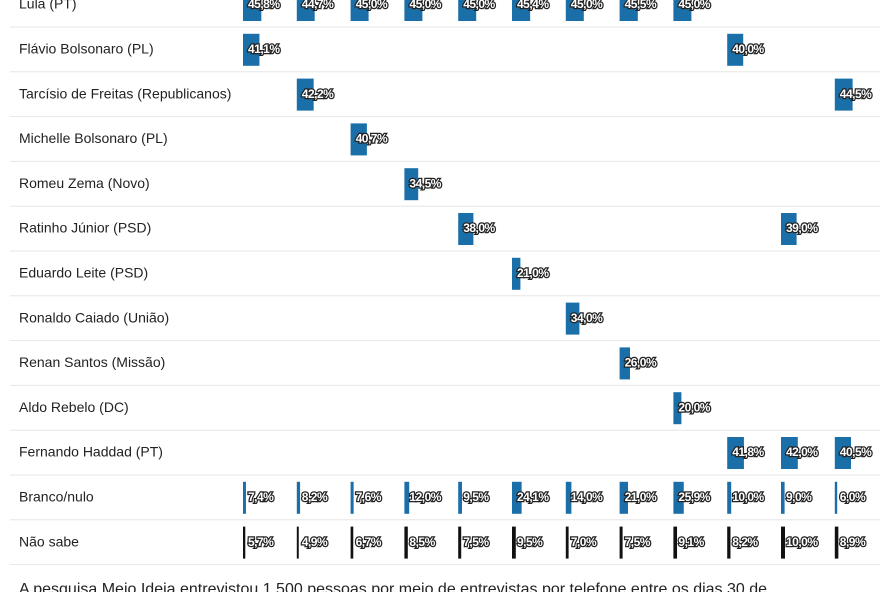  What do you see at coordinates (125, 93) in the screenshot?
I see `row-label: Tarcísio de Freitas (Republicanos)` at bounding box center [125, 93].